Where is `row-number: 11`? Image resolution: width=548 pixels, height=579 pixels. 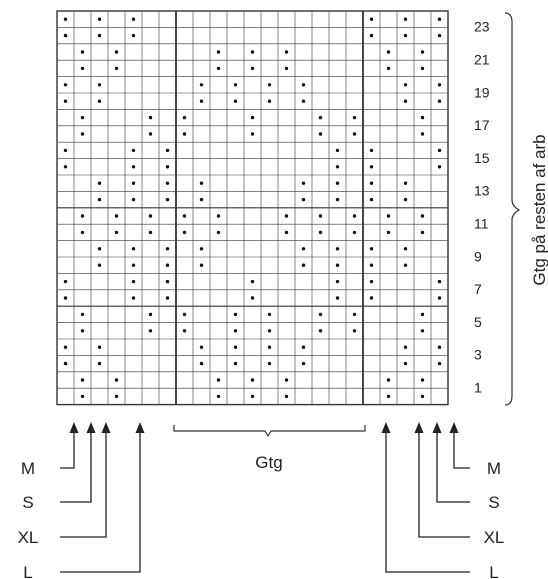
row-number: 11 is located at coordinates (481, 224).